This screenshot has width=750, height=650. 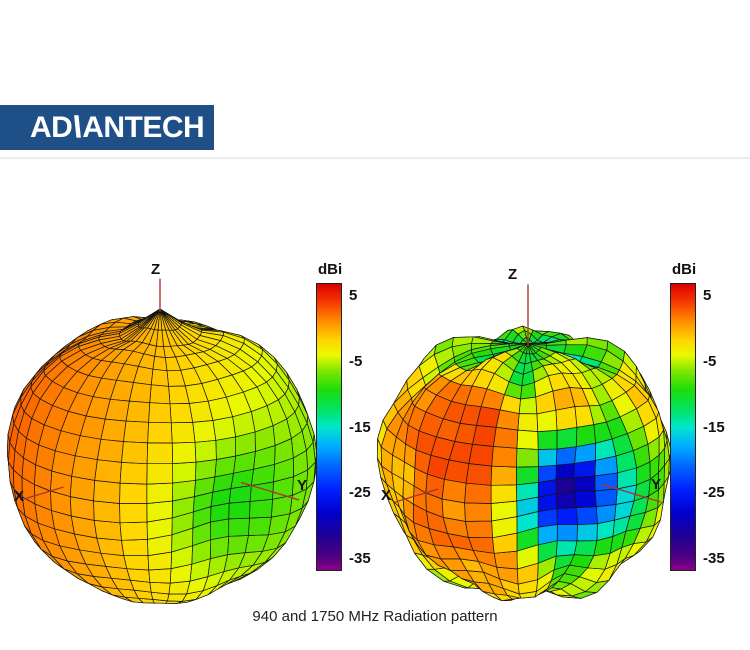 What do you see at coordinates (513, 274) in the screenshot?
I see `axis-label-z-1750: Z` at bounding box center [513, 274].